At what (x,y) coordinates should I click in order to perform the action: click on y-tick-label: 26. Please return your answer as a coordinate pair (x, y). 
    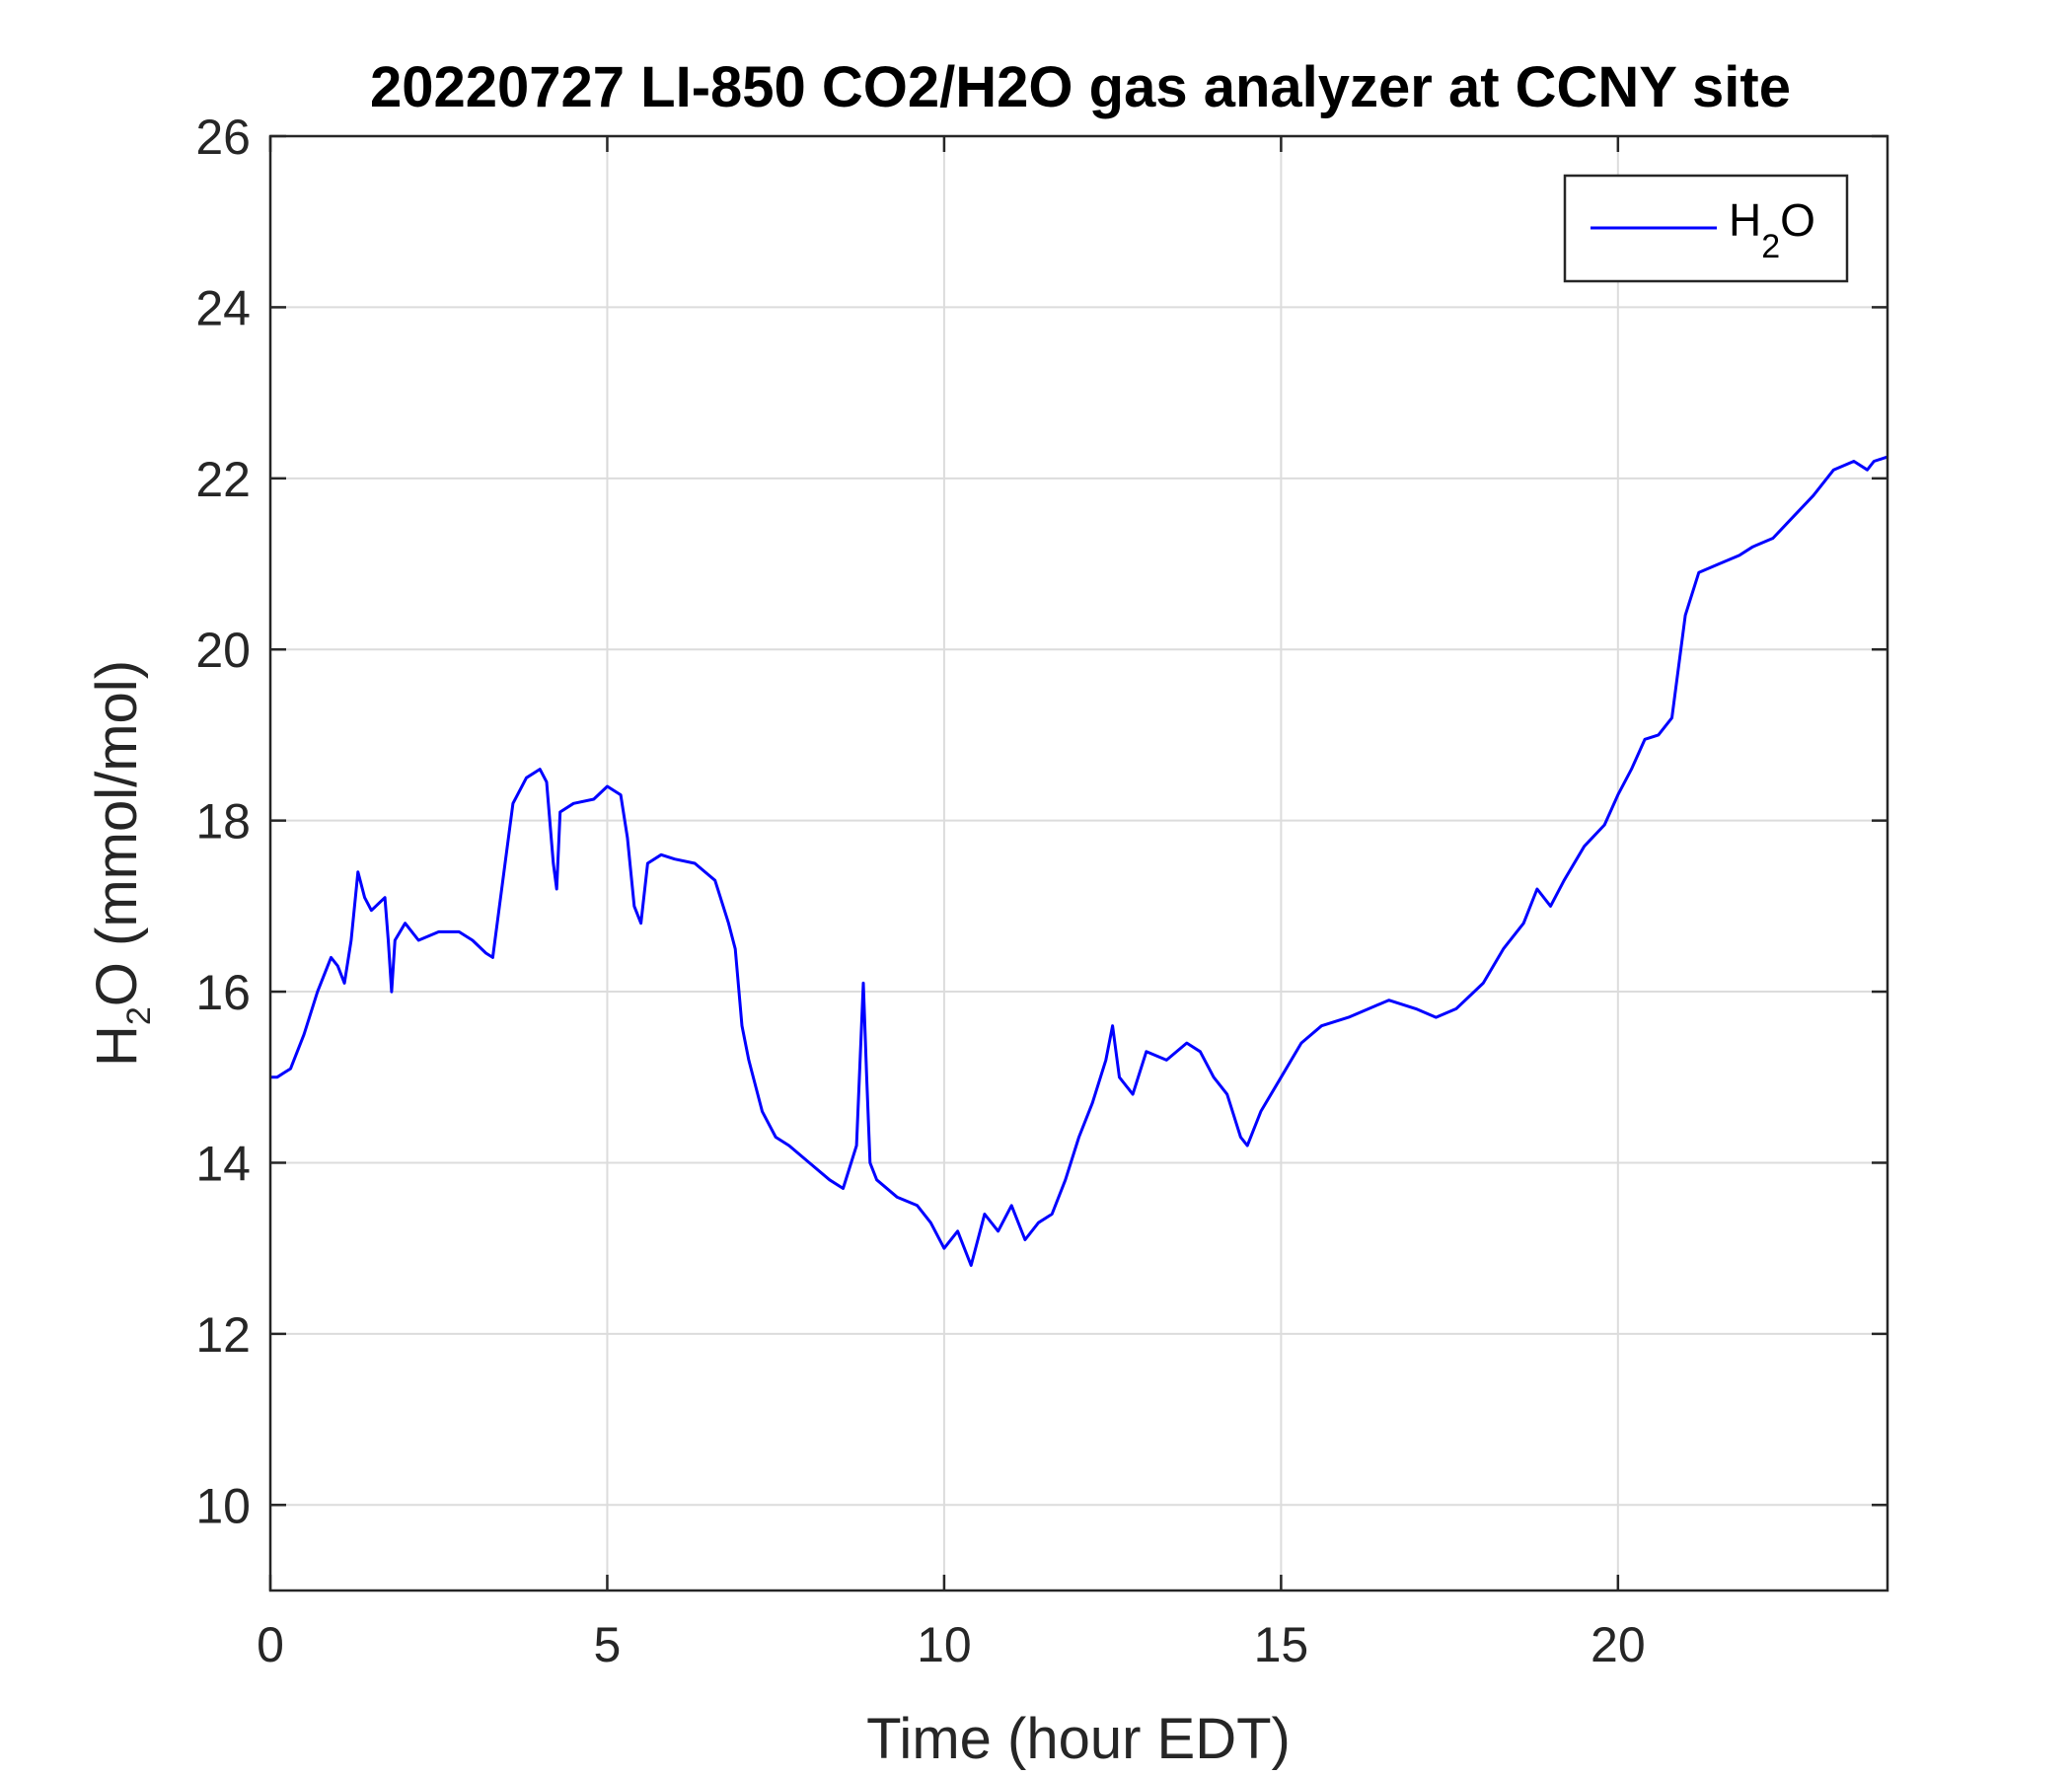
    Looking at the image, I should click on (223, 138).